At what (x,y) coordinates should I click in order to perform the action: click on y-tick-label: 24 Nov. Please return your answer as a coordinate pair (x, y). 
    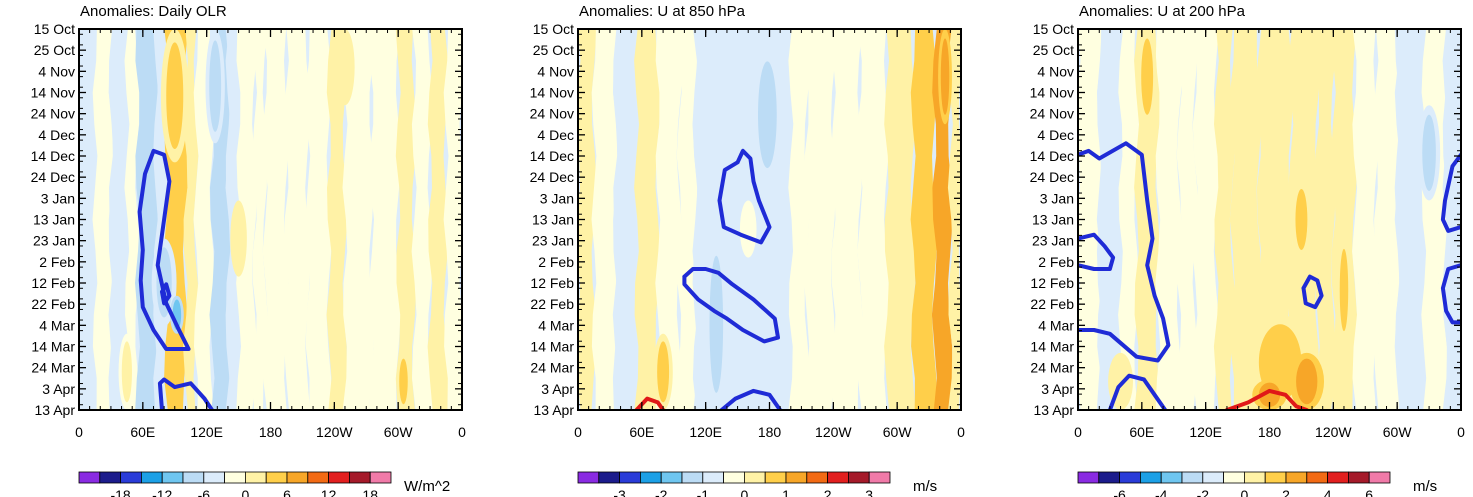
    Looking at the image, I should click on (1052, 114).